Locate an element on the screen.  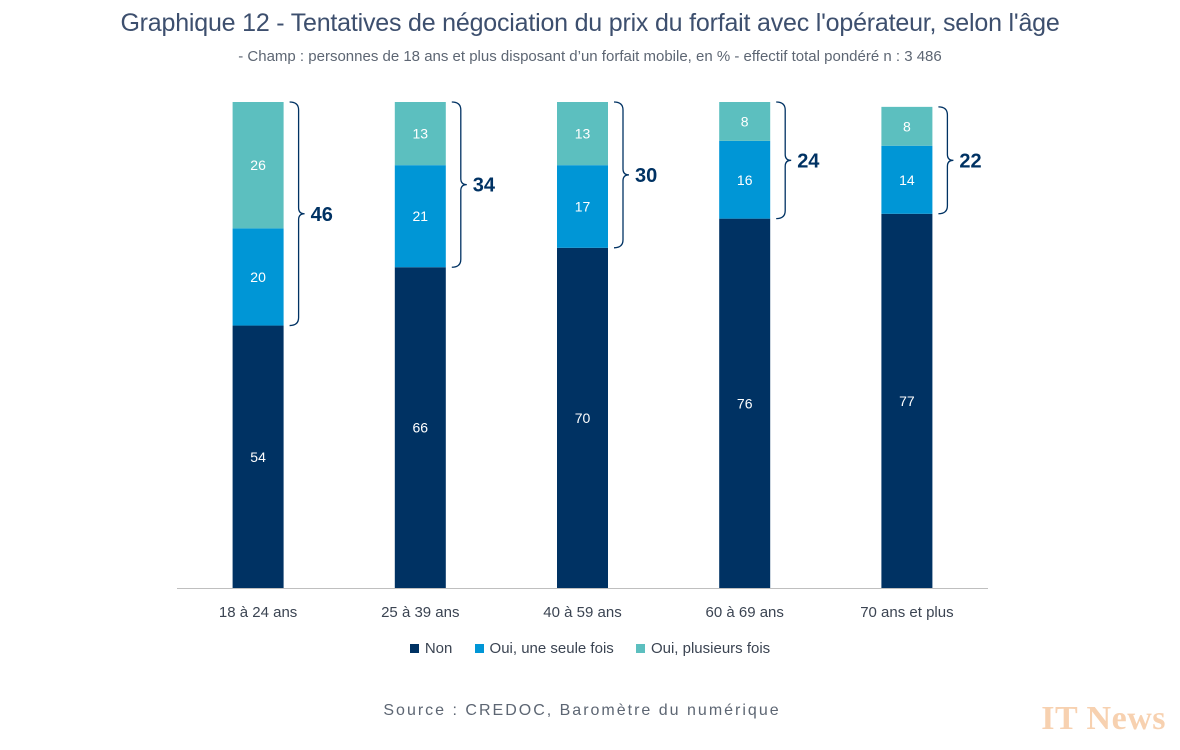
legend-item-non: Non is located at coordinates (431, 648).